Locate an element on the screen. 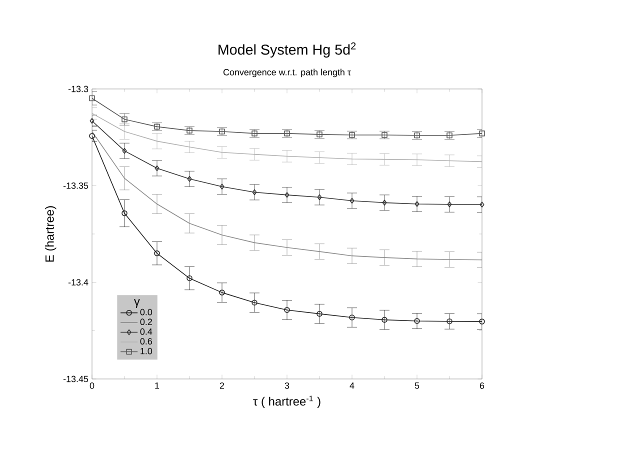 The height and width of the screenshot is (450, 620). x-tick-label: 1 is located at coordinates (157, 385).